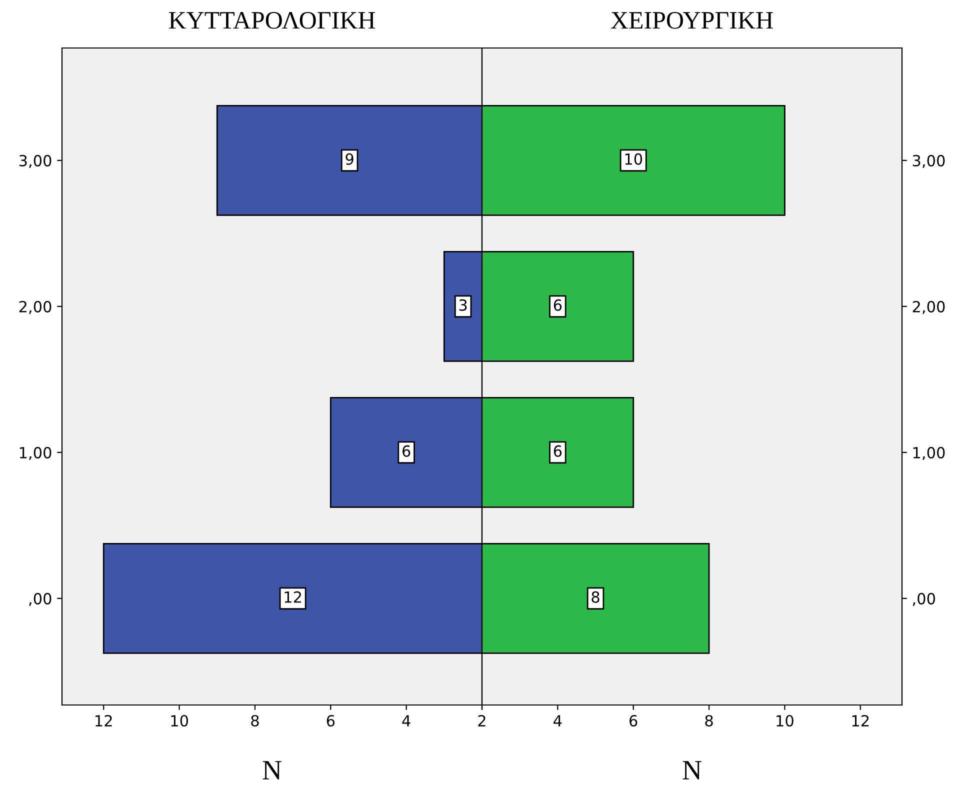 This screenshot has height=793, width=955. Describe the element at coordinates (292, 597) in the screenshot. I see `data-label: 12` at that location.